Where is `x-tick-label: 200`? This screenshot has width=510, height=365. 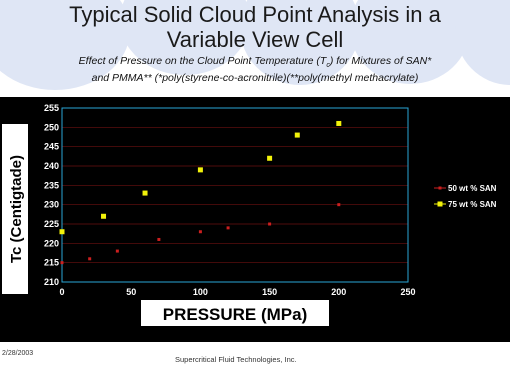
x-tick-label: 200 is located at coordinates (338, 292).